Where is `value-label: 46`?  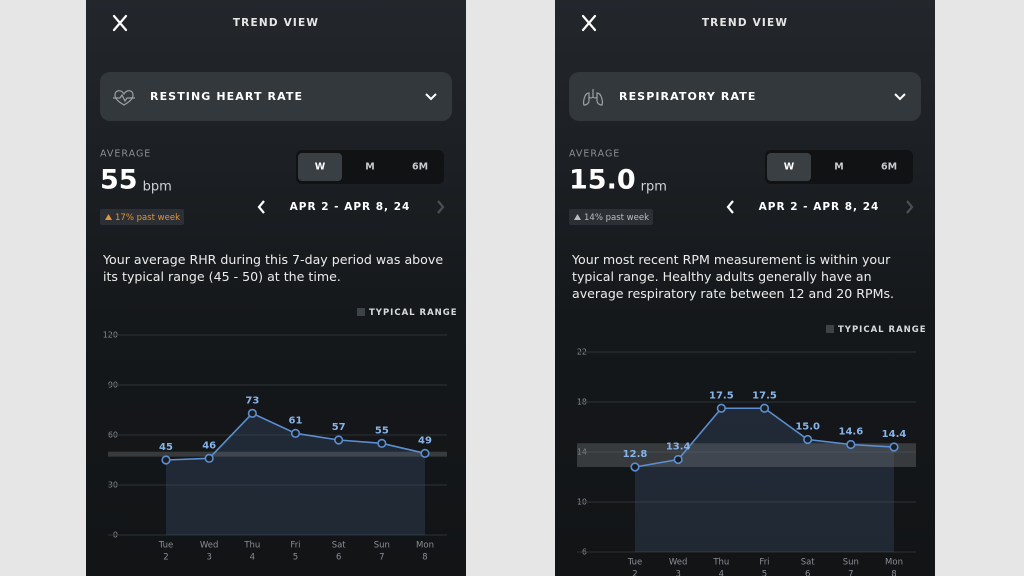 value-label: 46 is located at coordinates (209, 445).